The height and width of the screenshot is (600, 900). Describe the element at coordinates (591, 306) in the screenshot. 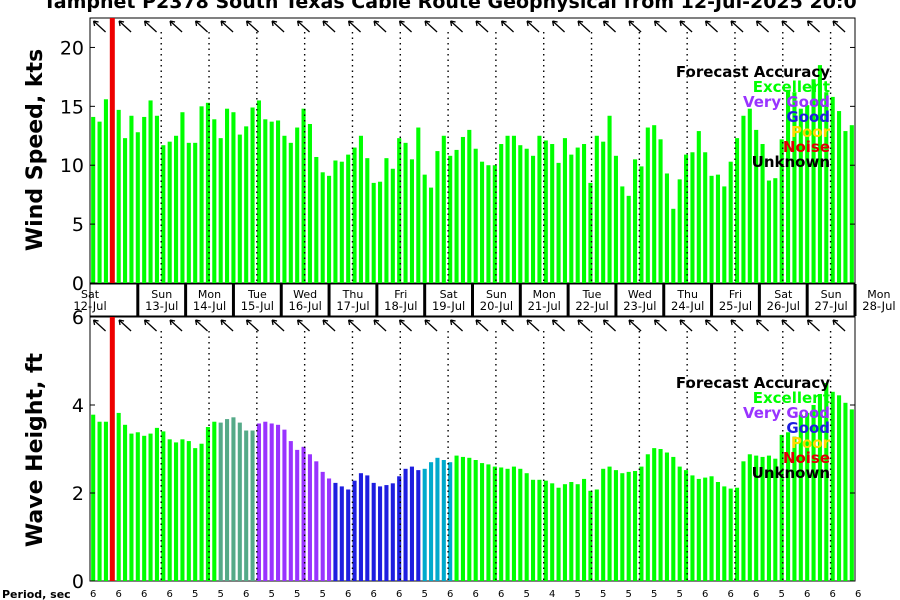

I see `day-date: 22-Jul` at that location.